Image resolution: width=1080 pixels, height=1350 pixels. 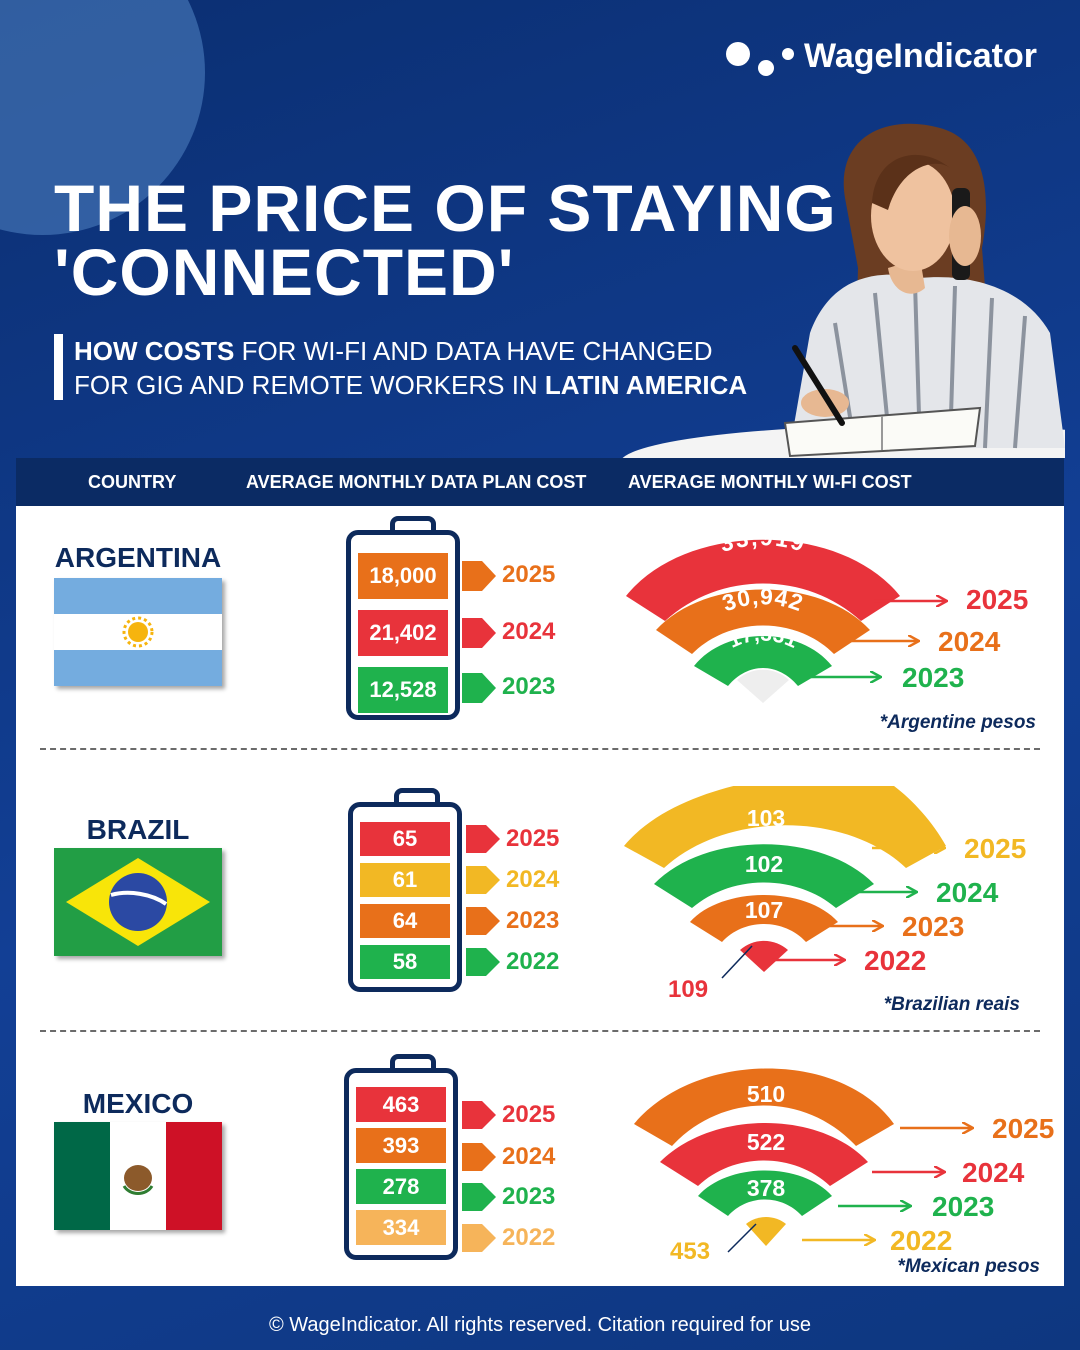 What do you see at coordinates (445, 208) in the screenshot?
I see `title-line-1: THE PRICE OF STAYING` at bounding box center [445, 208].